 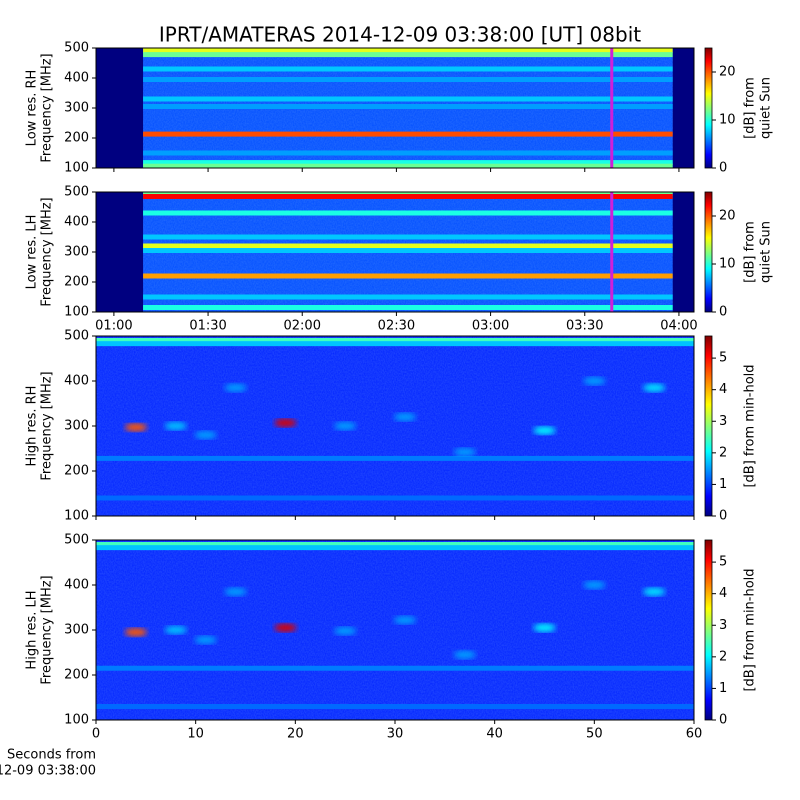 What do you see at coordinates (396, 326) in the screenshot?
I see `x-tick-label: 02:30` at bounding box center [396, 326].